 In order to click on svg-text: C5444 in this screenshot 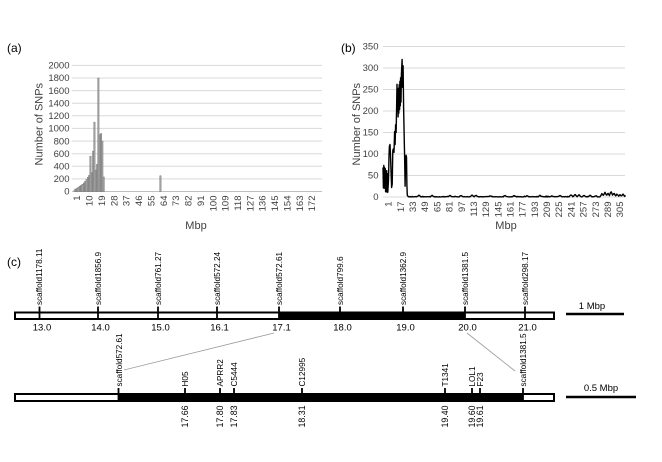, I will do `click(234, 374)`.